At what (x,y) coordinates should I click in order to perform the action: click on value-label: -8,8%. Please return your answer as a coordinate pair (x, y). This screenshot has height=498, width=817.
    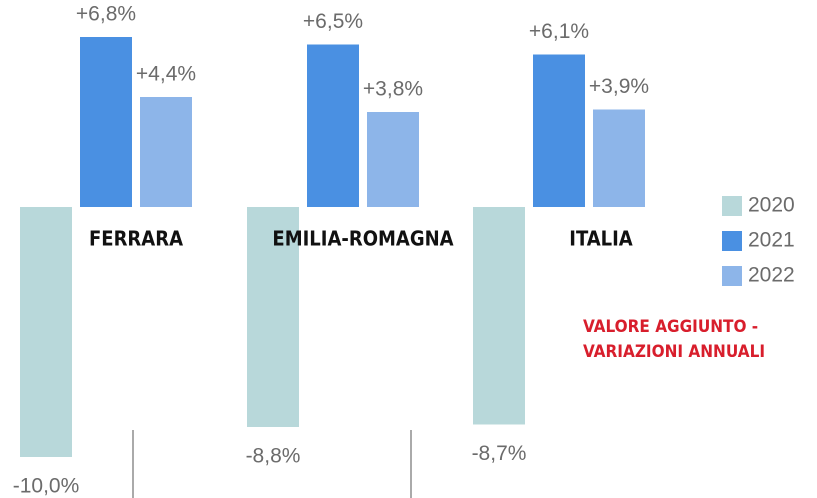
    Looking at the image, I should click on (273, 456).